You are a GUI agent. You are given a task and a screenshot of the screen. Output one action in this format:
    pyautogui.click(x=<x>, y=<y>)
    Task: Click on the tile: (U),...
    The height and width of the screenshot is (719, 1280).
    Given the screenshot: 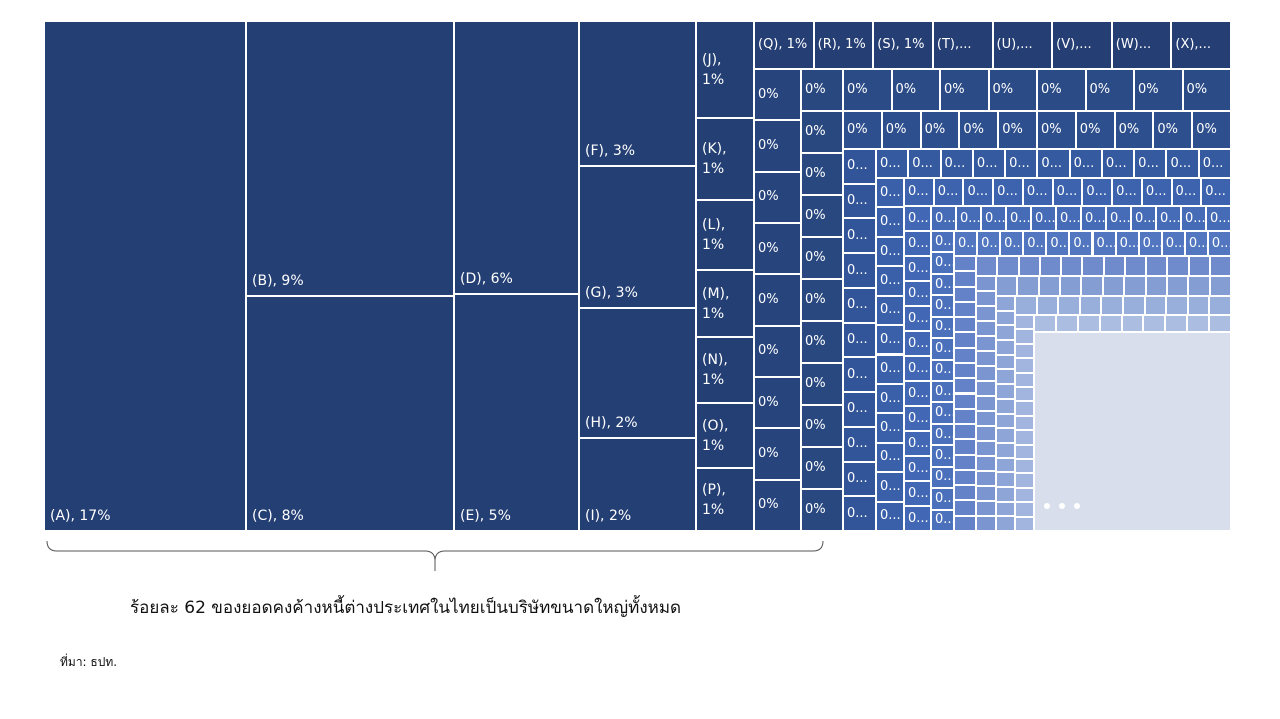 What is the action you would take?
    pyautogui.click(x=1022, y=45)
    